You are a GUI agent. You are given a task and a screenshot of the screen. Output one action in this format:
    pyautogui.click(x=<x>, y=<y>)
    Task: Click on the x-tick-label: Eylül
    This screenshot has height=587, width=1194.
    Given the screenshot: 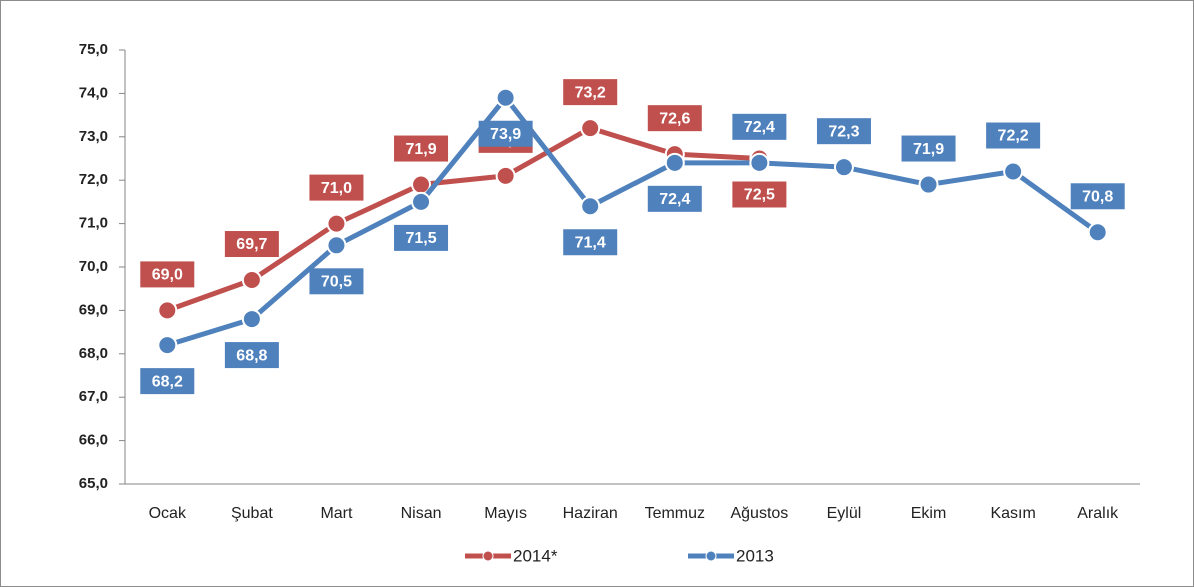 What is the action you would take?
    pyautogui.click(x=844, y=513)
    